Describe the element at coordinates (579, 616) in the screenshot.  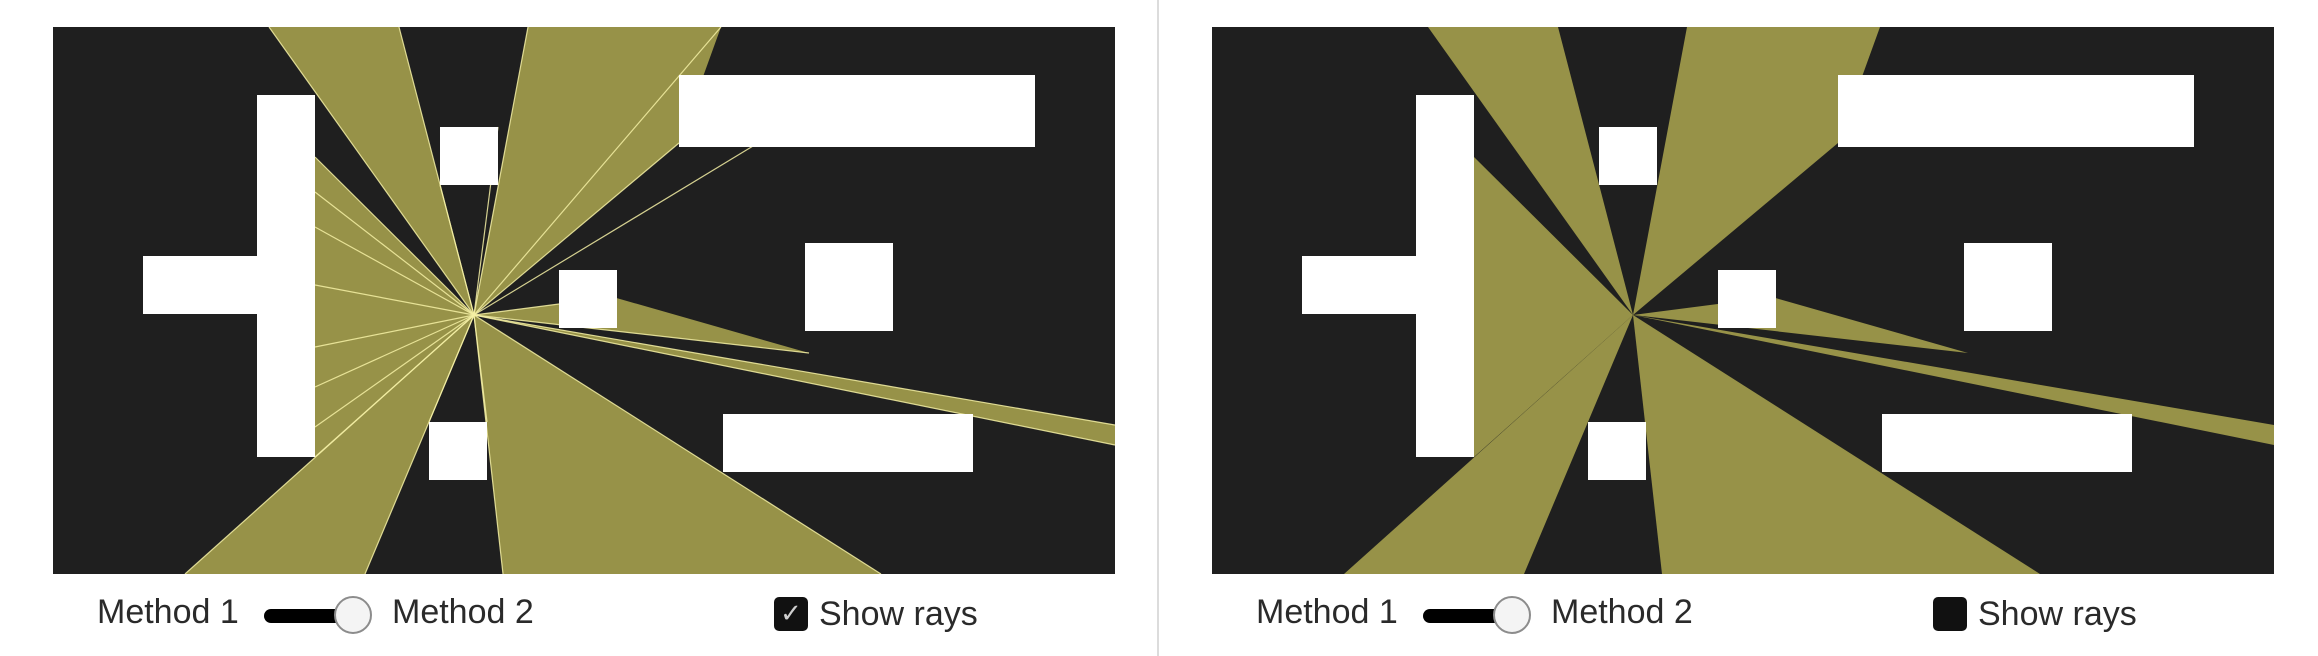
I see `controls-left: Method 1 Method 2 ✓ Show rays` at that location.